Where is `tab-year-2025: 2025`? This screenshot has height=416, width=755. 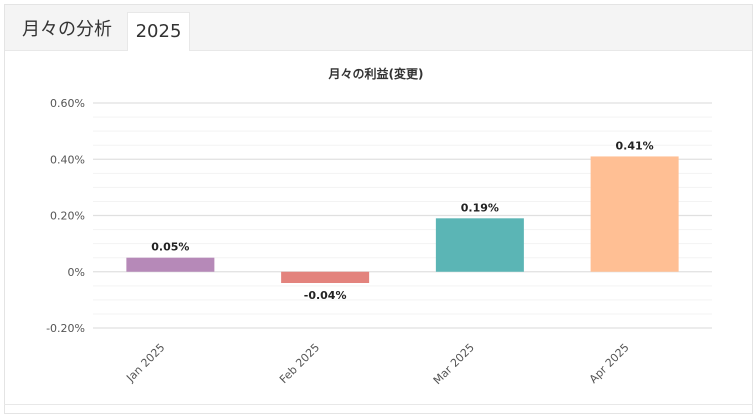 tab-year-2025: 2025 is located at coordinates (158, 31).